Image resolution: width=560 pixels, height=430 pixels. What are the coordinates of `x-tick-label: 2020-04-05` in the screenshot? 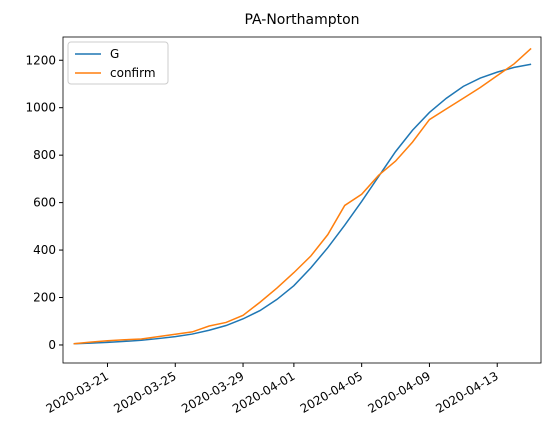 It's located at (331, 392).